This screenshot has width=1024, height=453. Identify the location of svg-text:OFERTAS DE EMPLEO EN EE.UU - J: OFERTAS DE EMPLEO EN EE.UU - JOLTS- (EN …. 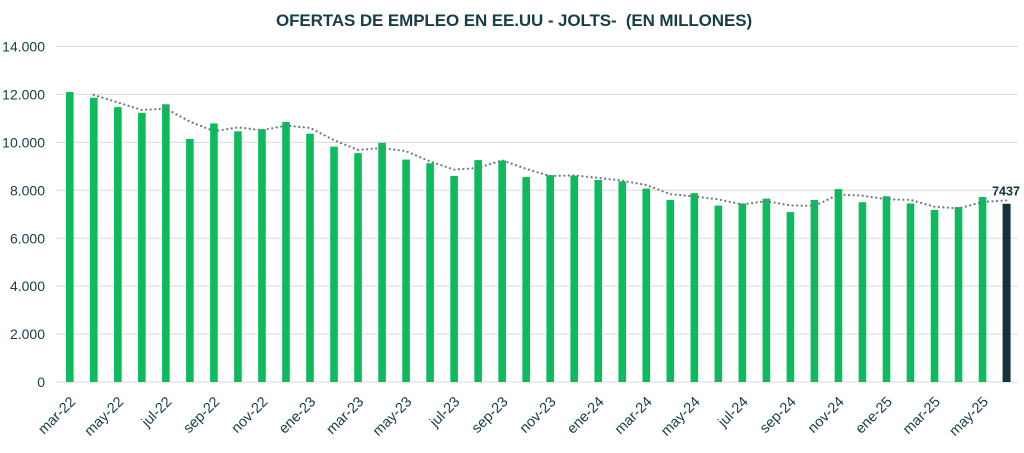
(514, 20).